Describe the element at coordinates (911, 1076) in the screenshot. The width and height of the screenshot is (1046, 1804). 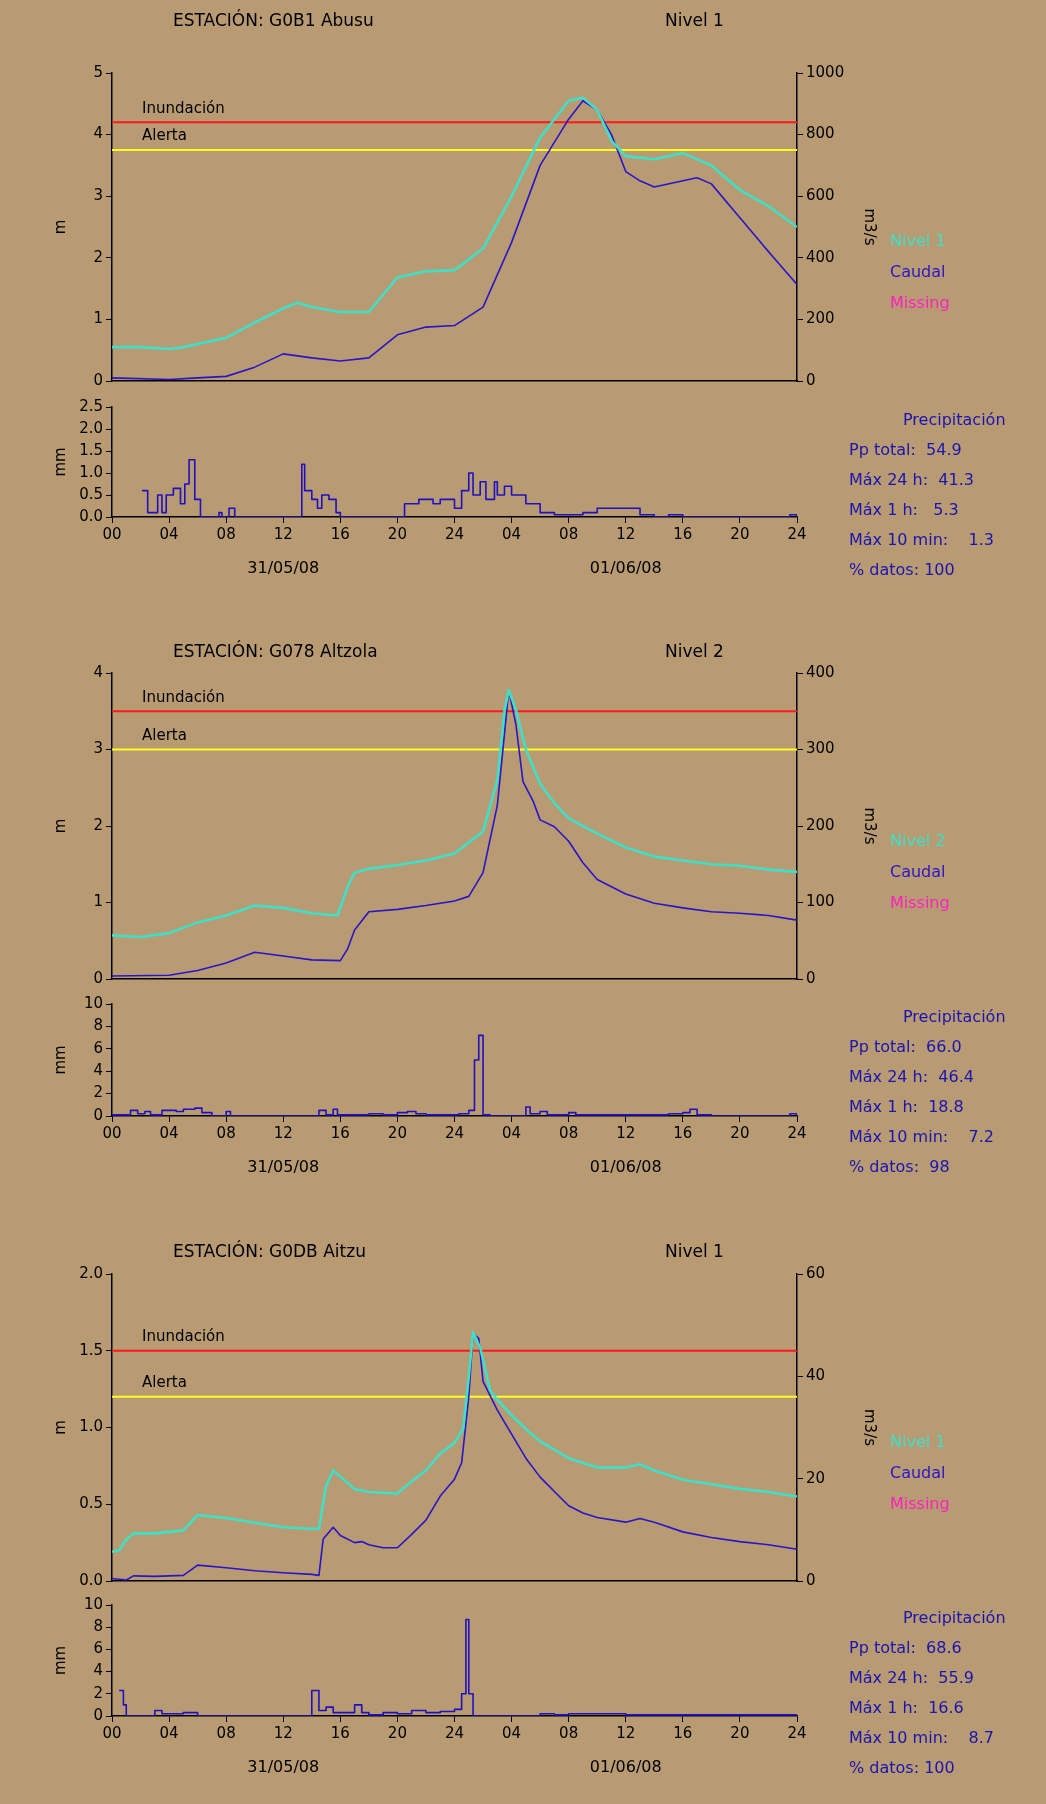
I see `text: Máx 24 h: 46.4` at that location.